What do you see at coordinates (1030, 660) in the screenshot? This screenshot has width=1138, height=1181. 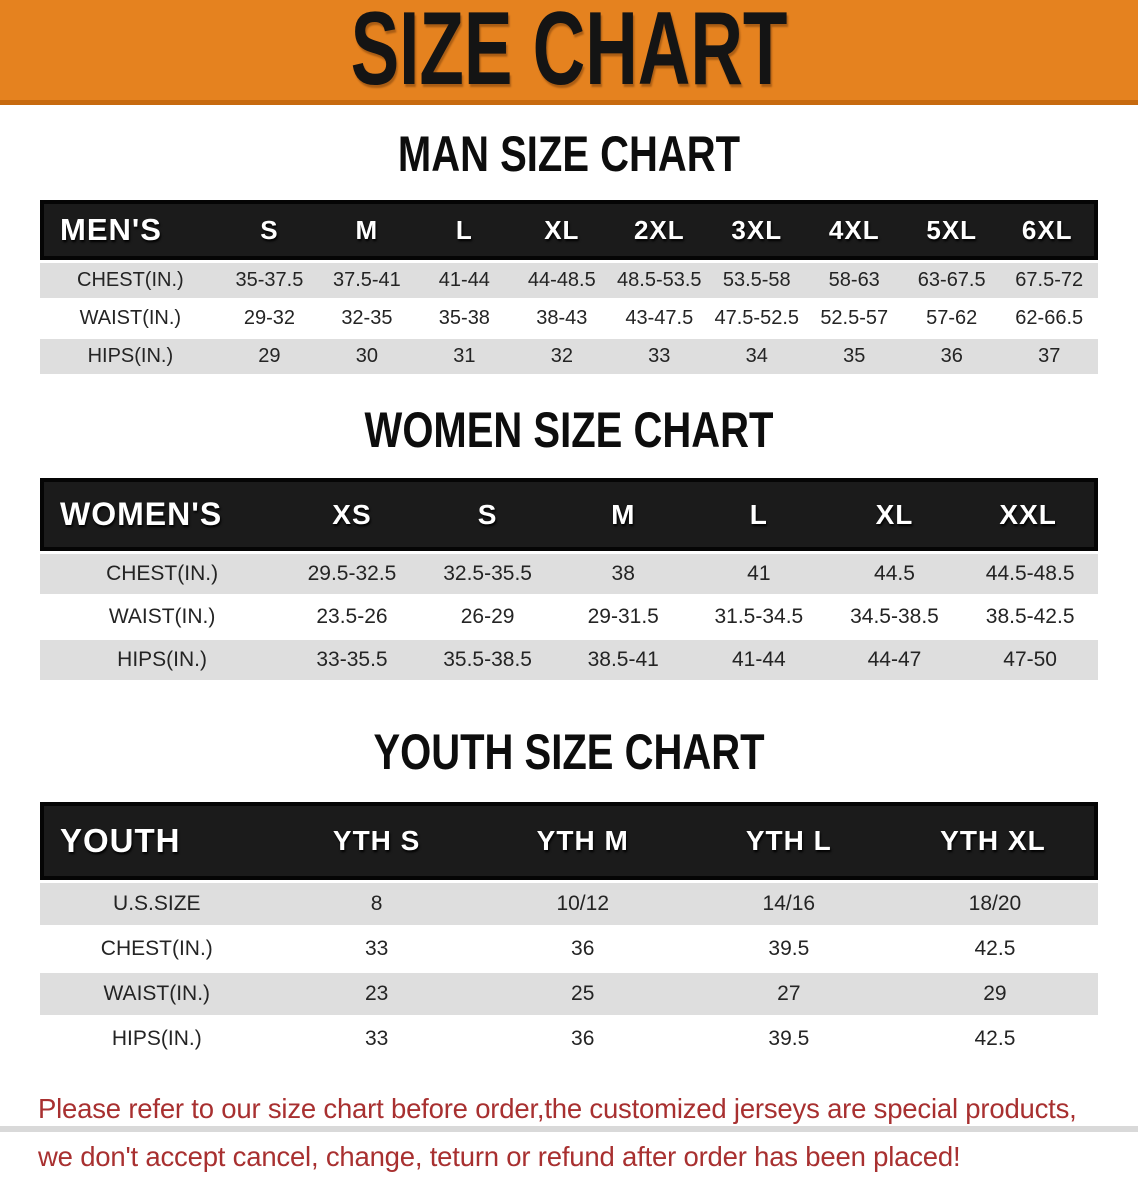 I see `measurement-cell: 47-50` at bounding box center [1030, 660].